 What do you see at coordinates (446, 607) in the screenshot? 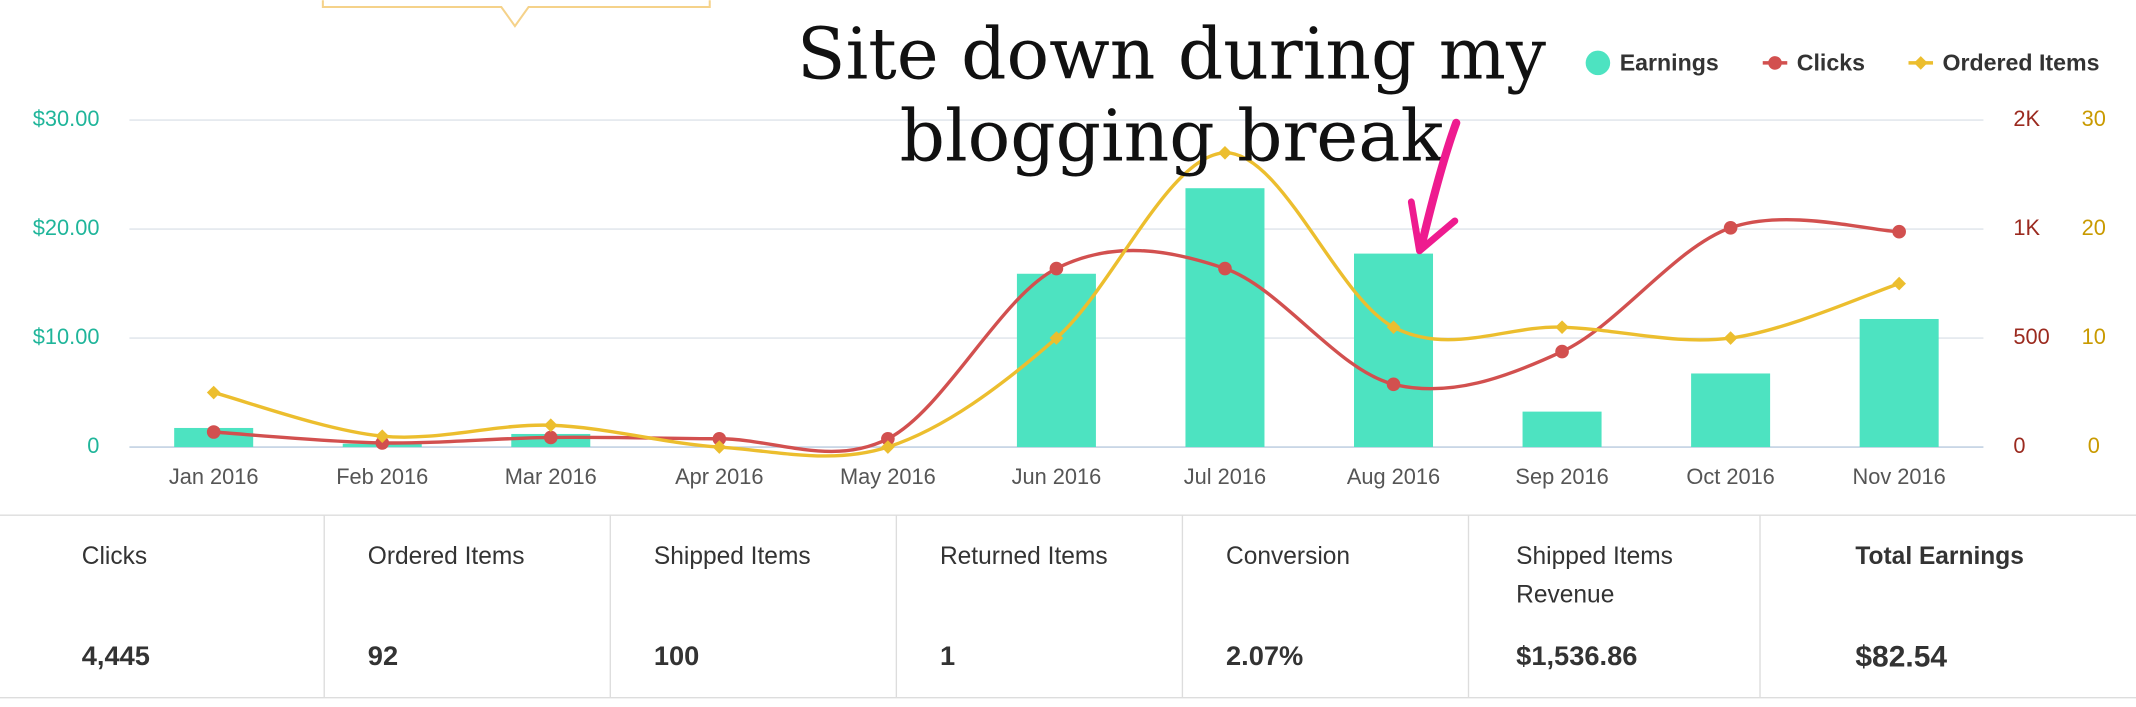
I see `stat-cell: Ordered Items 92` at bounding box center [446, 607].